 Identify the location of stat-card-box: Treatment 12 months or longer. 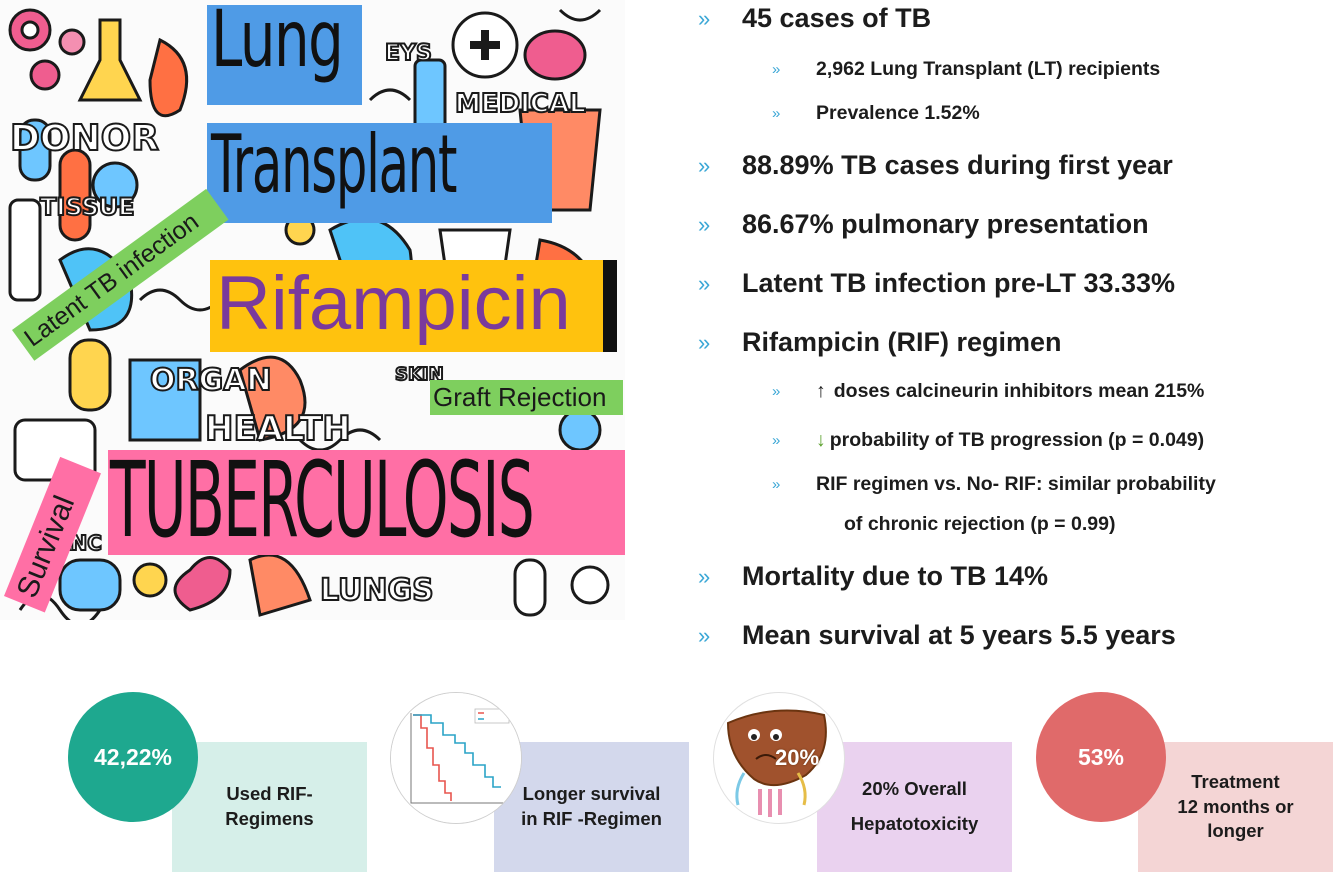
(1235, 807).